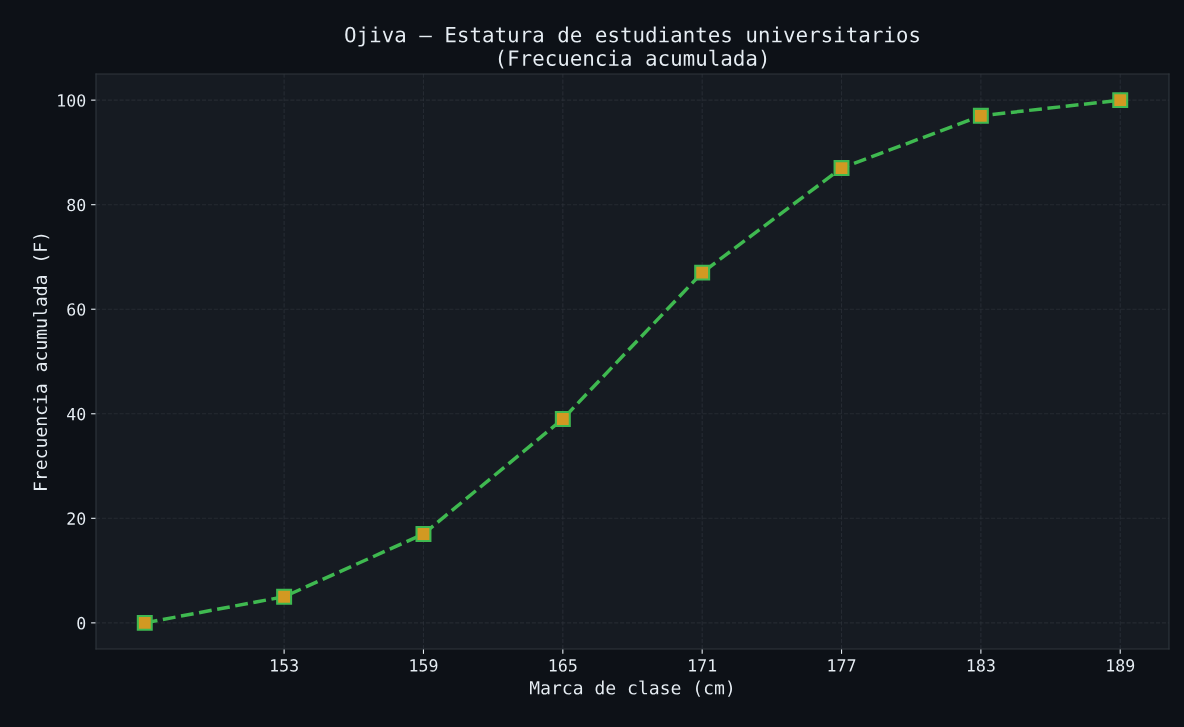 Image resolution: width=1184 pixels, height=727 pixels. I want to click on y-tick-label: 60, so click(76, 309).